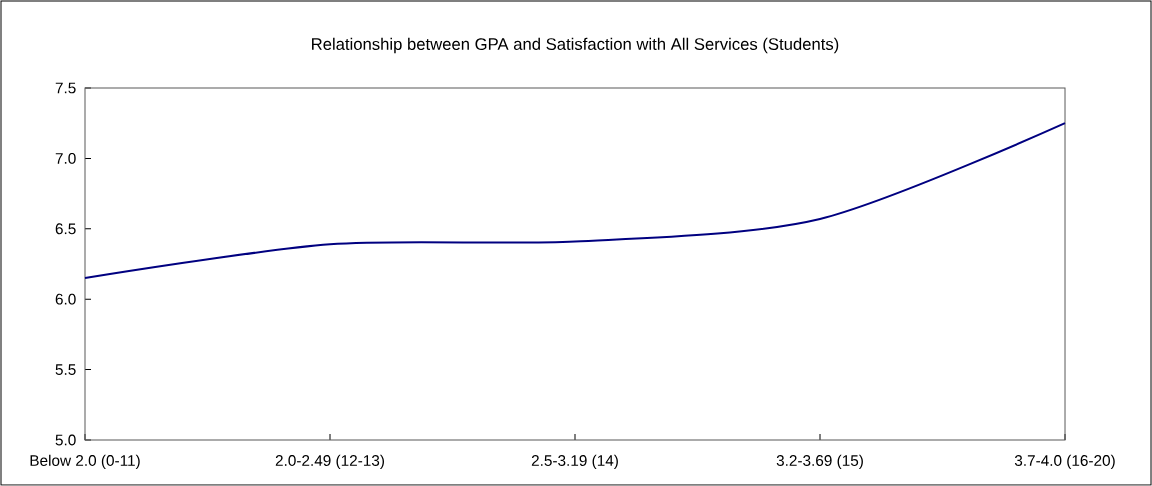 The height and width of the screenshot is (486, 1152). I want to click on y-tick-label: 5.0, so click(65, 440).